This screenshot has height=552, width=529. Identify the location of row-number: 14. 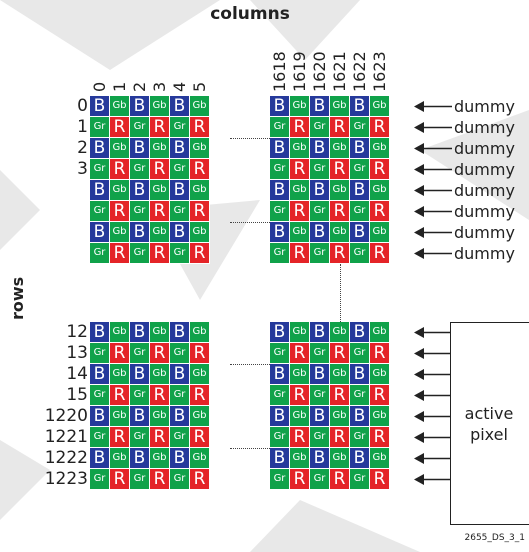
(77, 374).